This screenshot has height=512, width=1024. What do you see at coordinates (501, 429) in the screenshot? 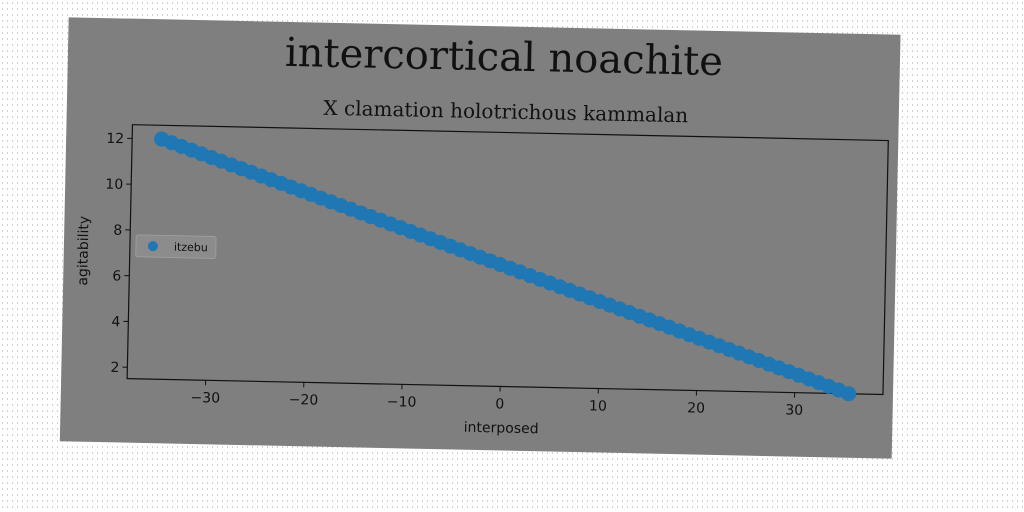
I see `x-axis-label: interposed` at bounding box center [501, 429].